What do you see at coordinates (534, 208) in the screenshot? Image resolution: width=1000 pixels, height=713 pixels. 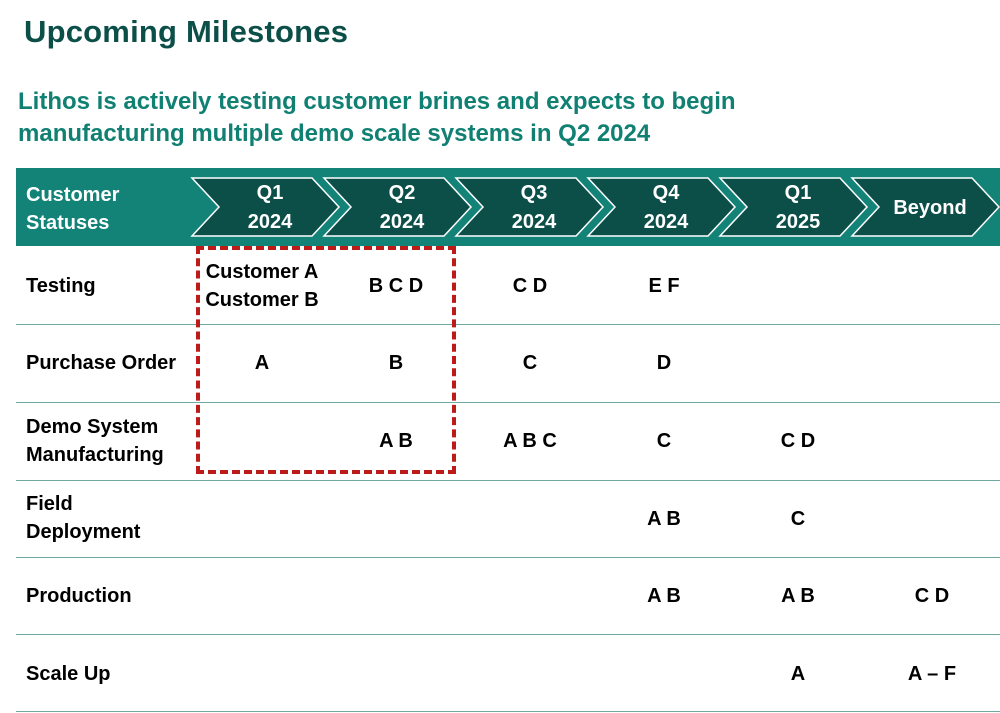 I see `period-label-q3-2024: Q3 2024` at bounding box center [534, 208].